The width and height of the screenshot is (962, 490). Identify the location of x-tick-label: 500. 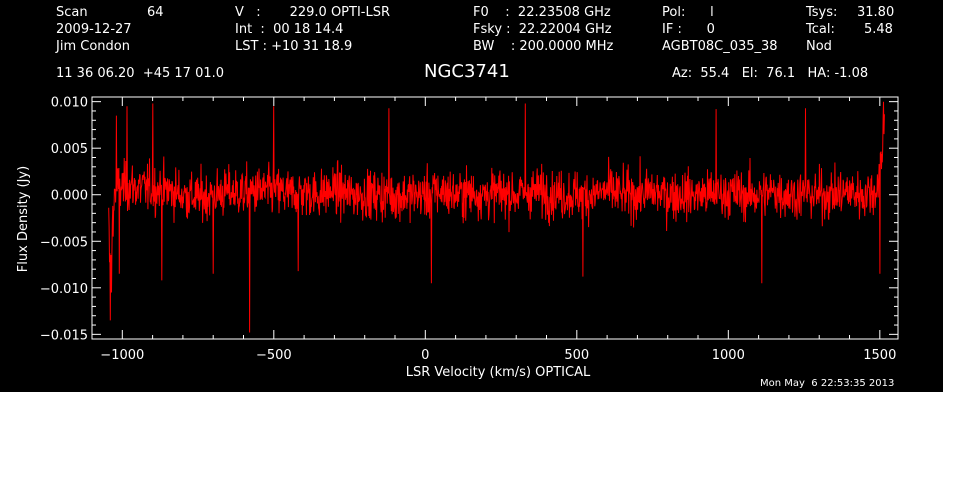
(576, 355).